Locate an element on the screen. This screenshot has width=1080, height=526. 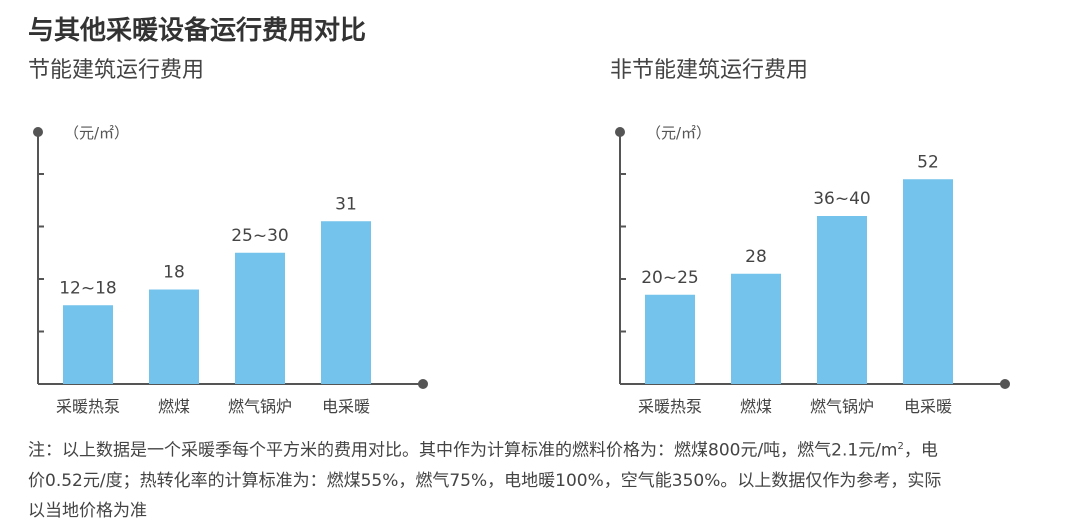
footnote-superscript: 2 is located at coordinates (900, 446).